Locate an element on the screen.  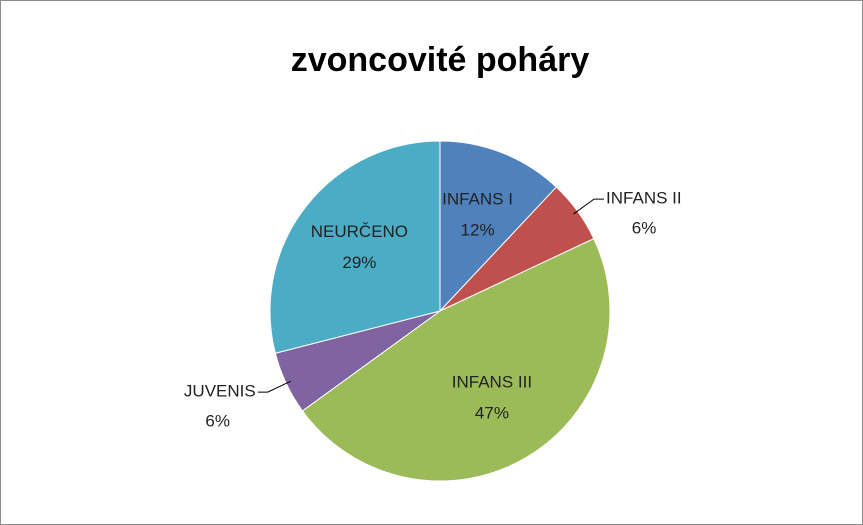
value-label: 29% is located at coordinates (359, 262).